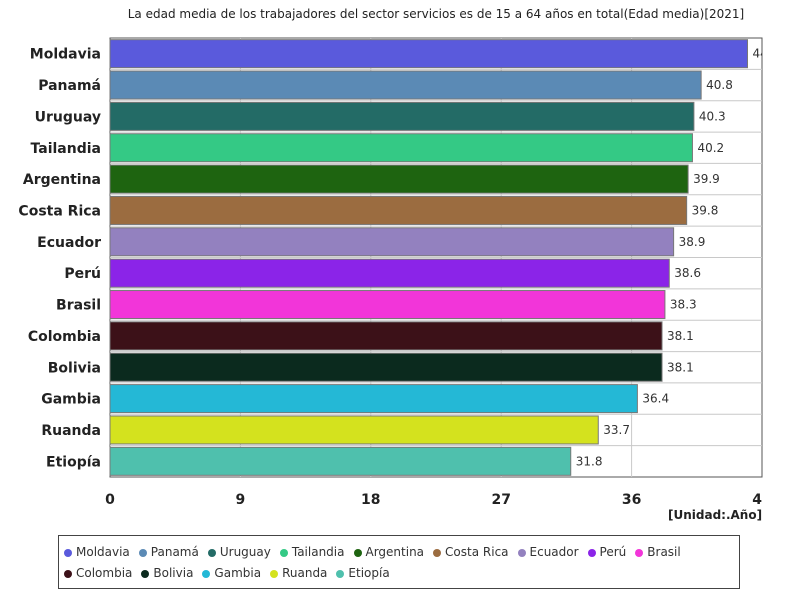  What do you see at coordinates (719, 85) in the screenshot?
I see `data-label: 40.8` at bounding box center [719, 85].